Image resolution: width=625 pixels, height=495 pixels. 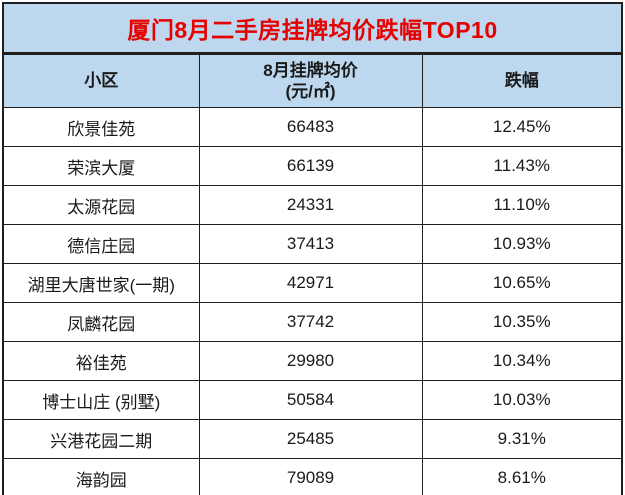 I want to click on decline-cell: 12.45%, so click(x=522, y=127).